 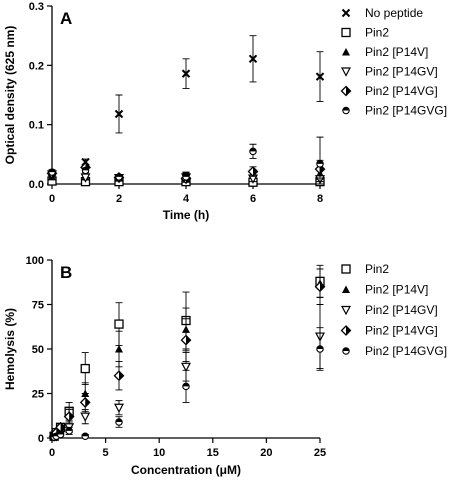 I want to click on x-tick-label: 8, so click(x=320, y=199).